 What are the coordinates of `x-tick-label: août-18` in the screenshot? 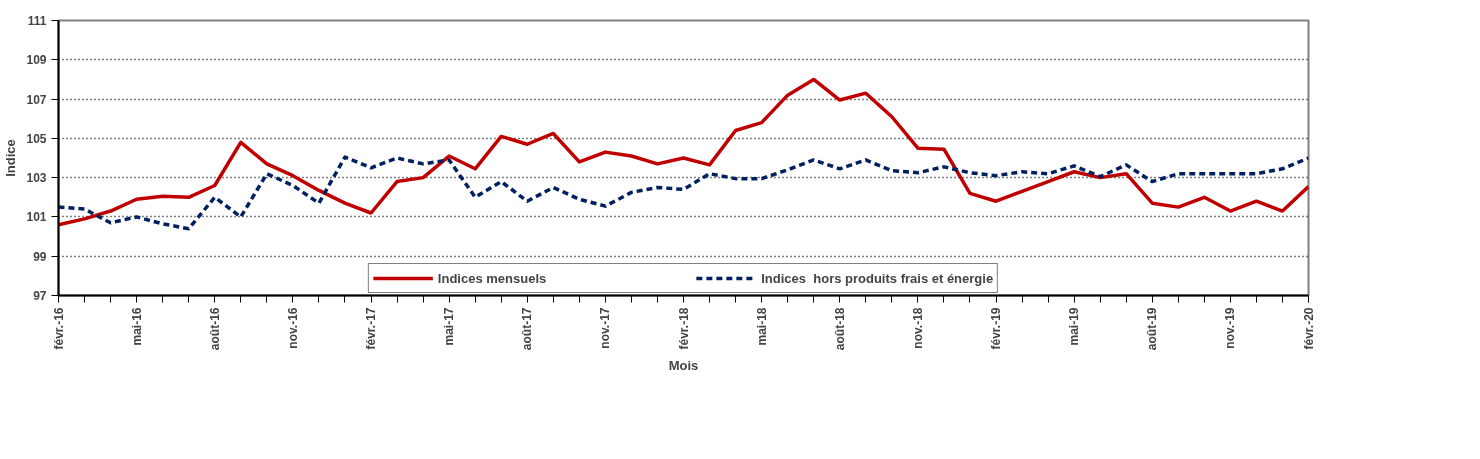 It's located at (839, 329).